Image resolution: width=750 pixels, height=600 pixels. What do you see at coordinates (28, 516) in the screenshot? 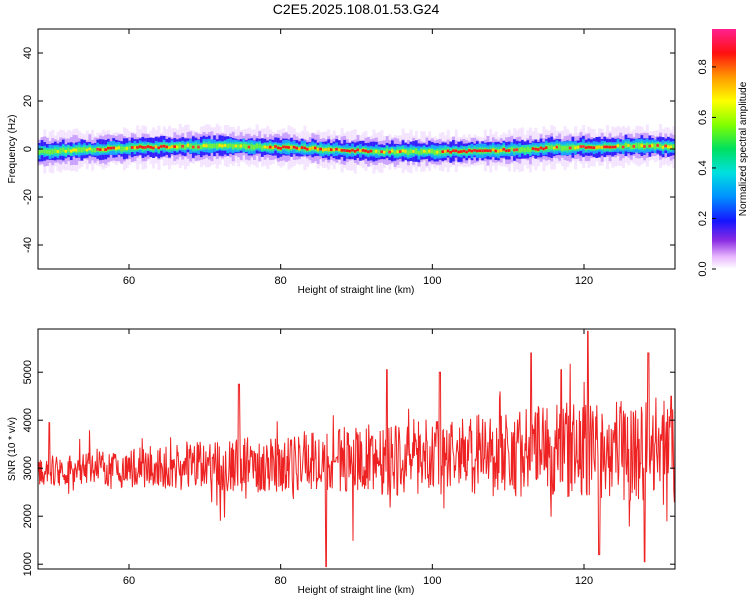
I see `y-tick-label: 2000` at bounding box center [28, 516].